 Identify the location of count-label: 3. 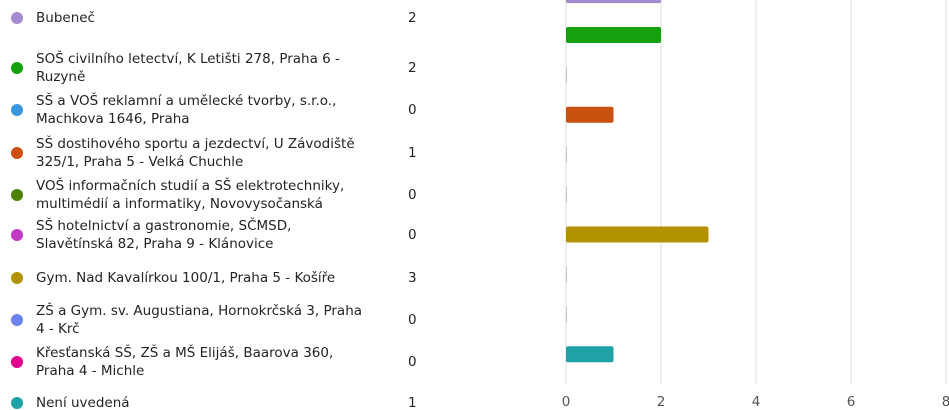
(412, 278).